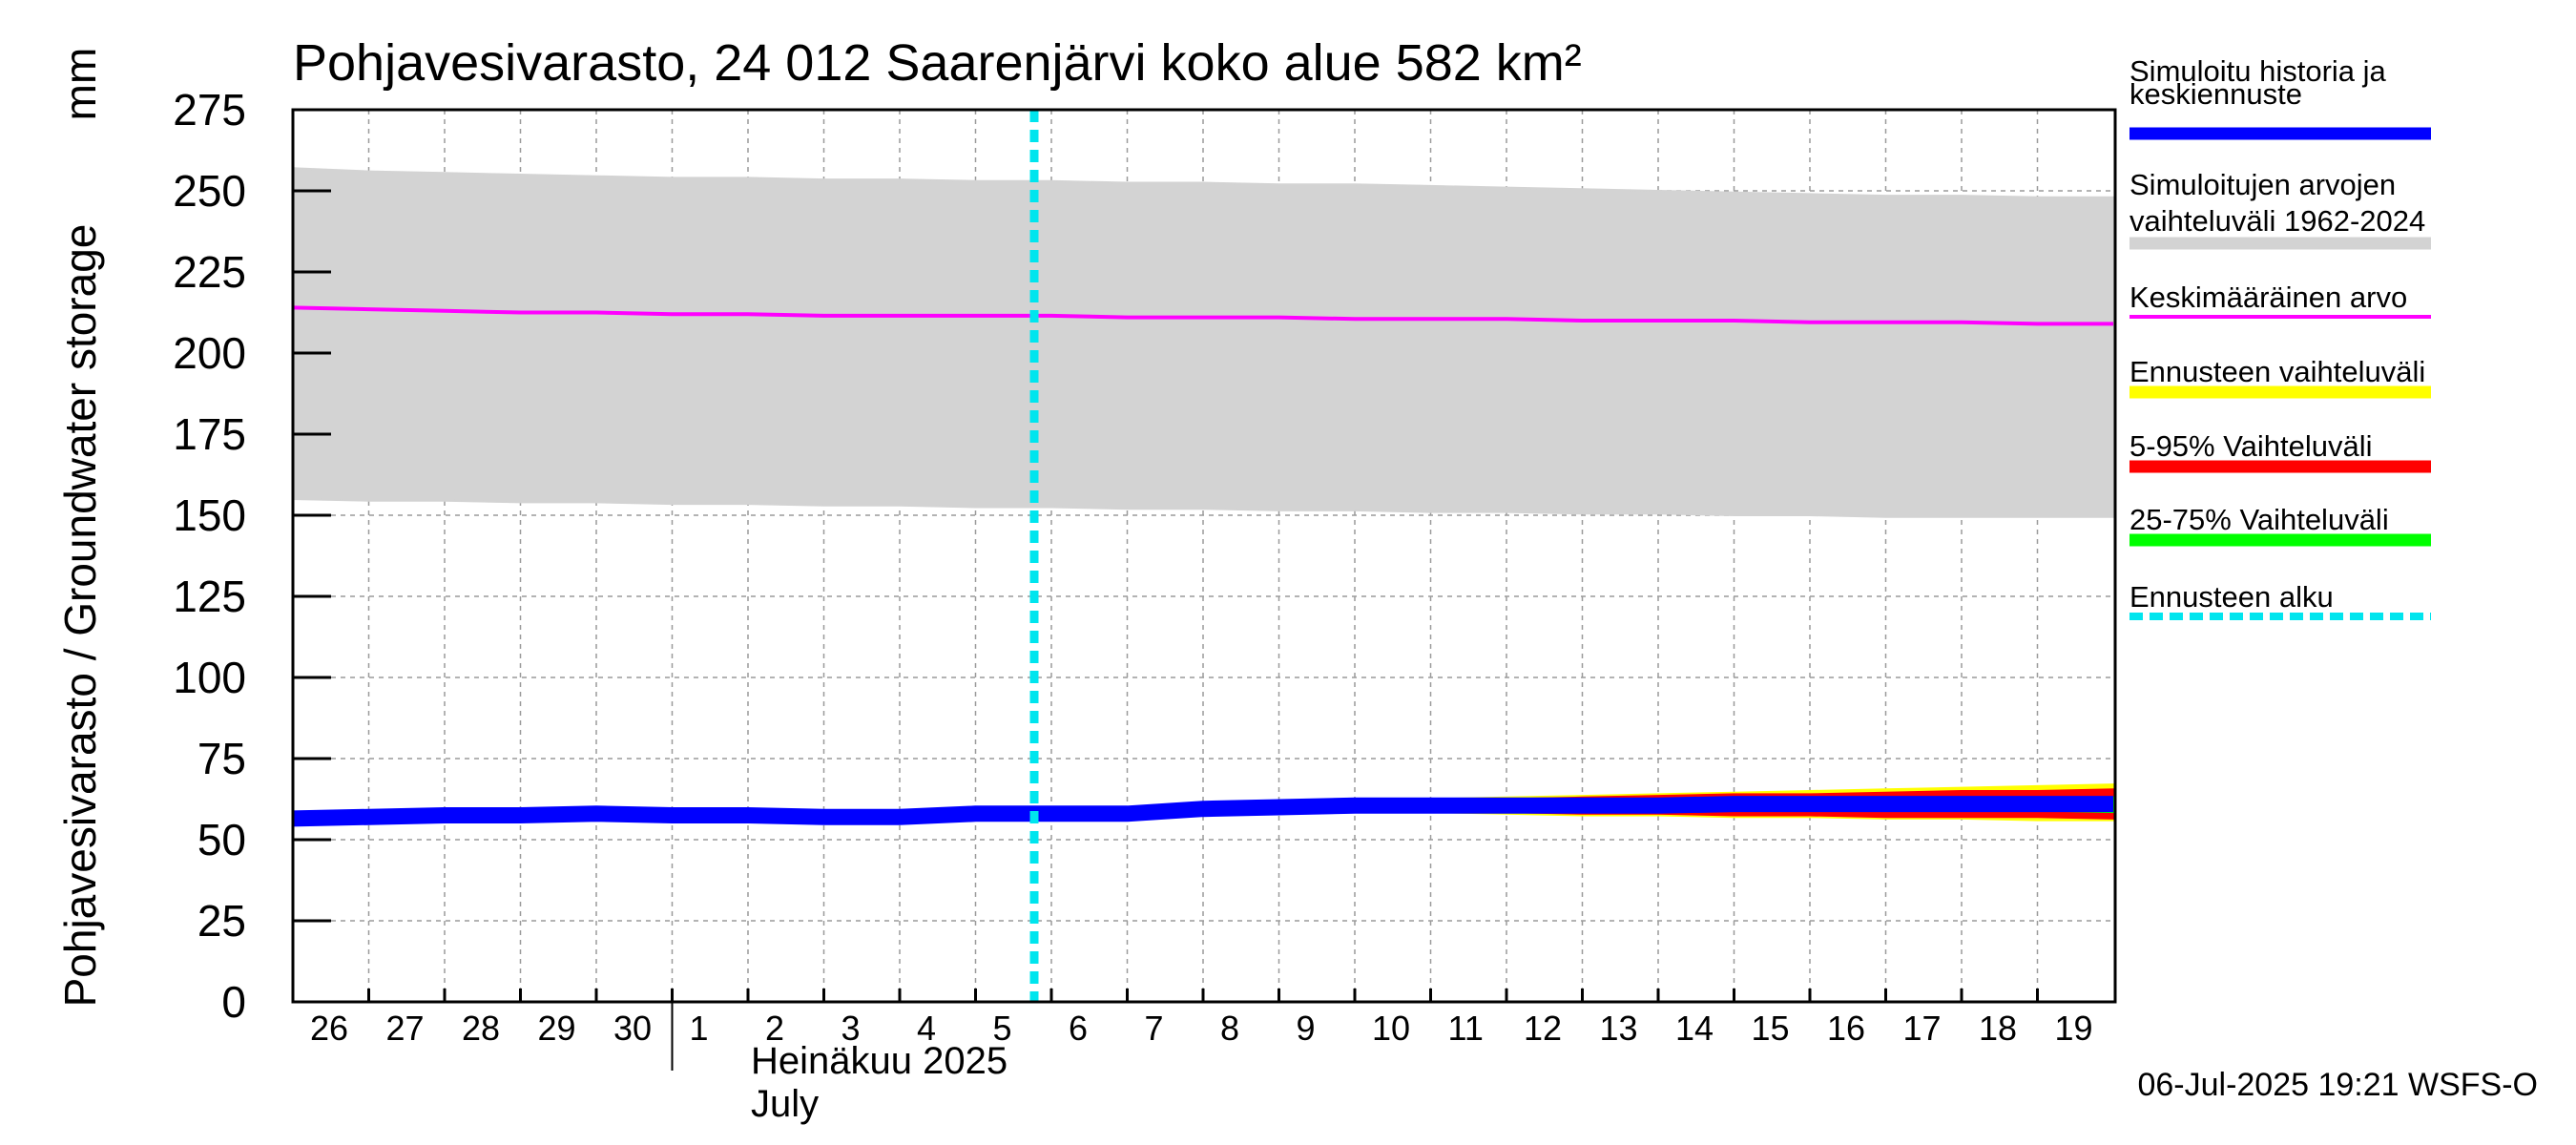 The width and height of the screenshot is (2576, 1145). Describe the element at coordinates (2277, 221) in the screenshot. I see `legend-label: vaihteluväli 1962-2024` at that location.